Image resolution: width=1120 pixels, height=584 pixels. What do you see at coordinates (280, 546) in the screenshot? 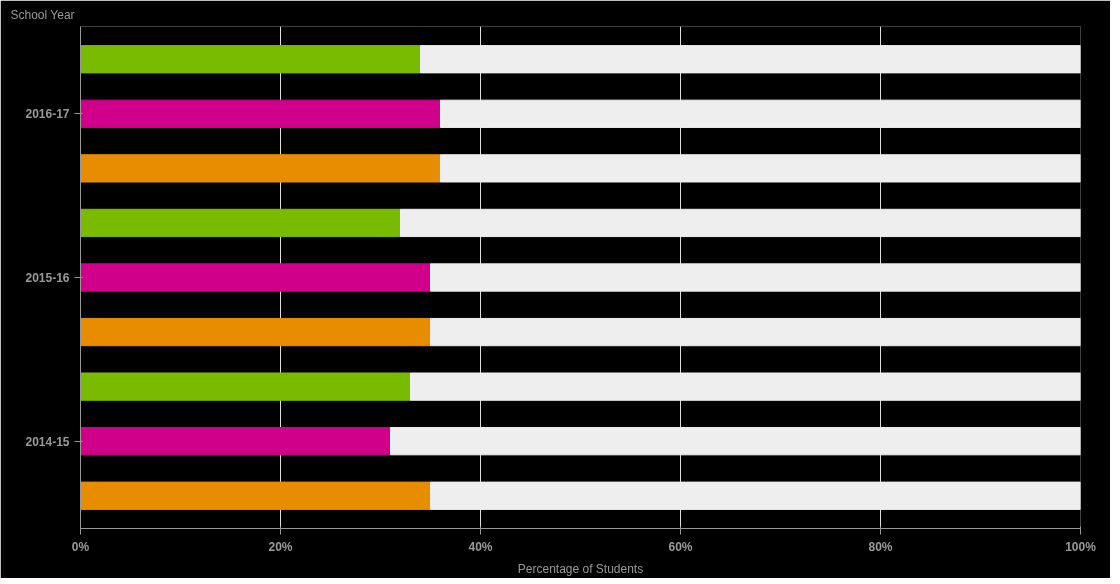
I see `x-tick-label: 20%` at bounding box center [280, 546].